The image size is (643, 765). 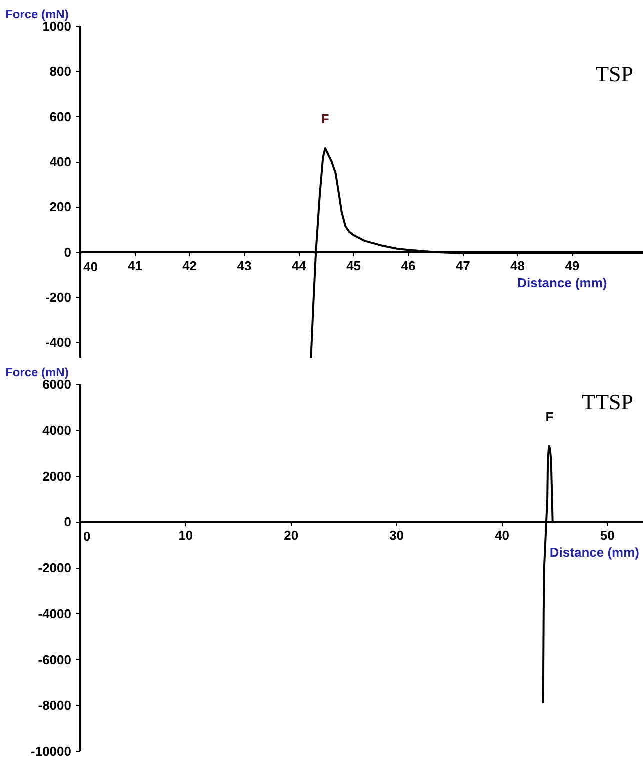 What do you see at coordinates (55, 706) in the screenshot?
I see `y-tick-label: -8000` at bounding box center [55, 706].